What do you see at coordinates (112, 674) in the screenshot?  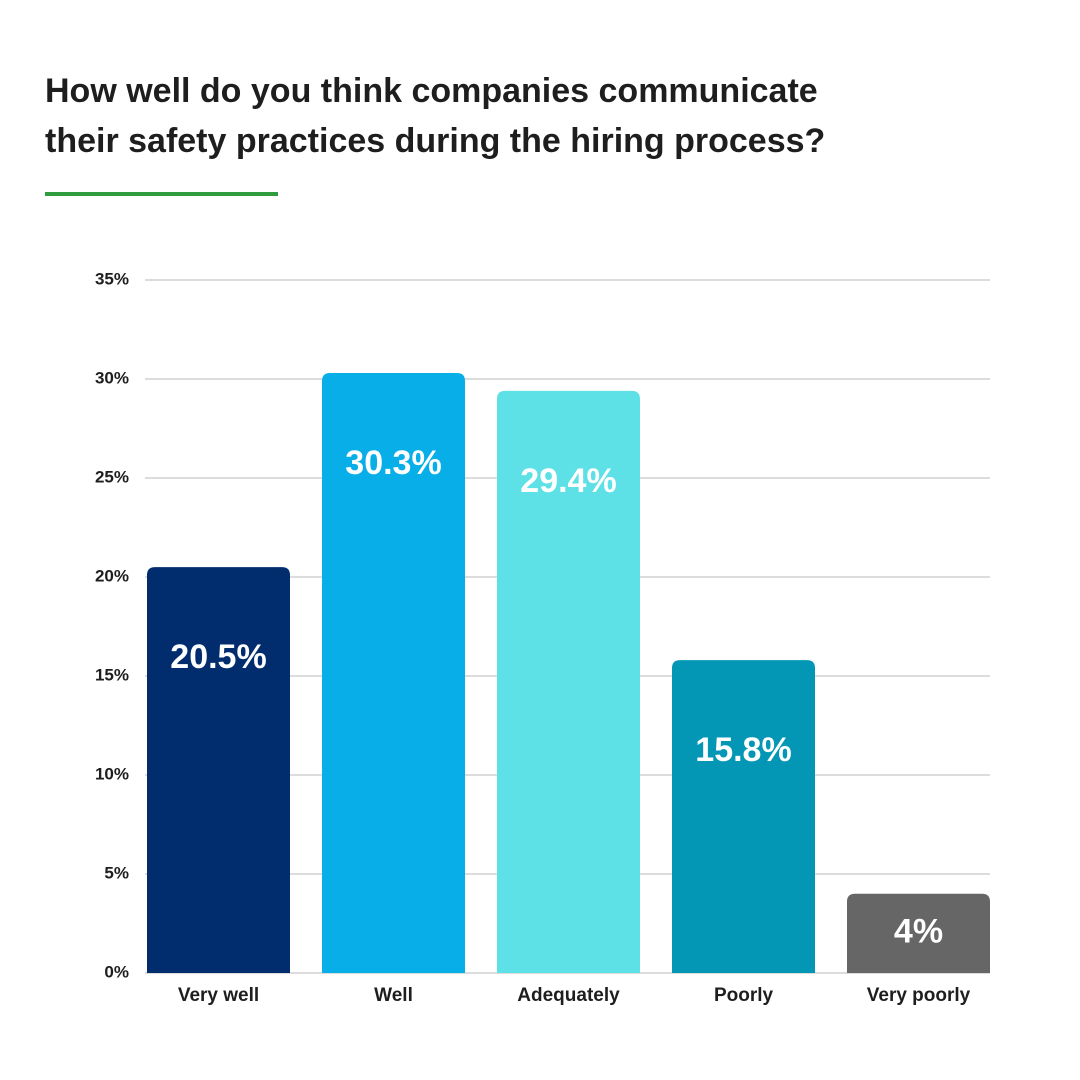 I see `y-tick-label: 15%` at bounding box center [112, 674].